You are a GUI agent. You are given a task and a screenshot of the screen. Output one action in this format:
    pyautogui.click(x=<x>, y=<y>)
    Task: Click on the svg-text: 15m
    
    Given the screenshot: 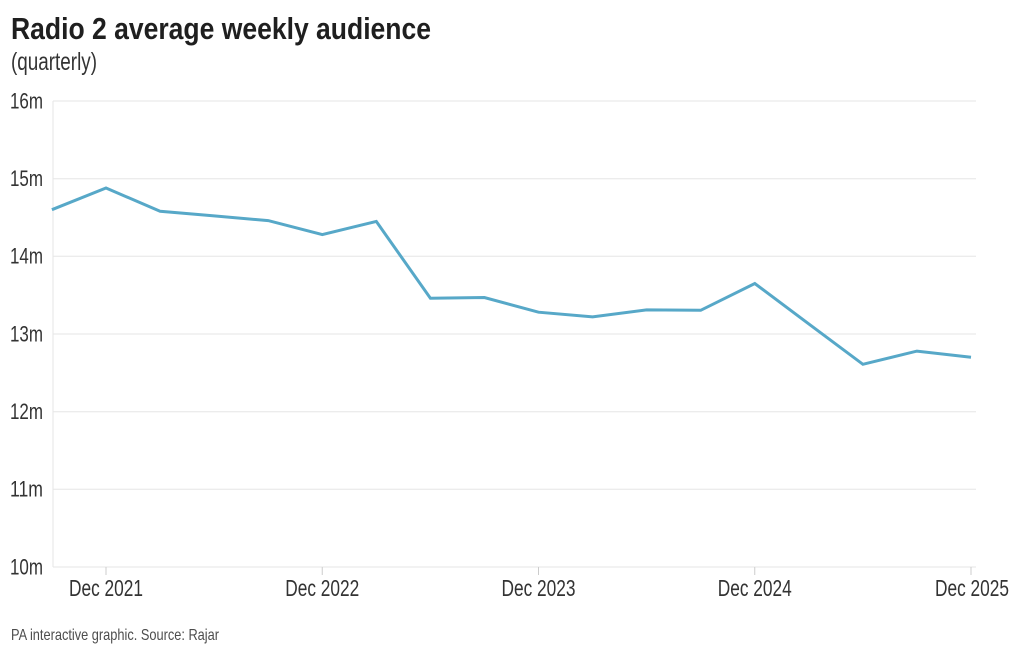 What is the action you would take?
    pyautogui.click(x=26, y=178)
    